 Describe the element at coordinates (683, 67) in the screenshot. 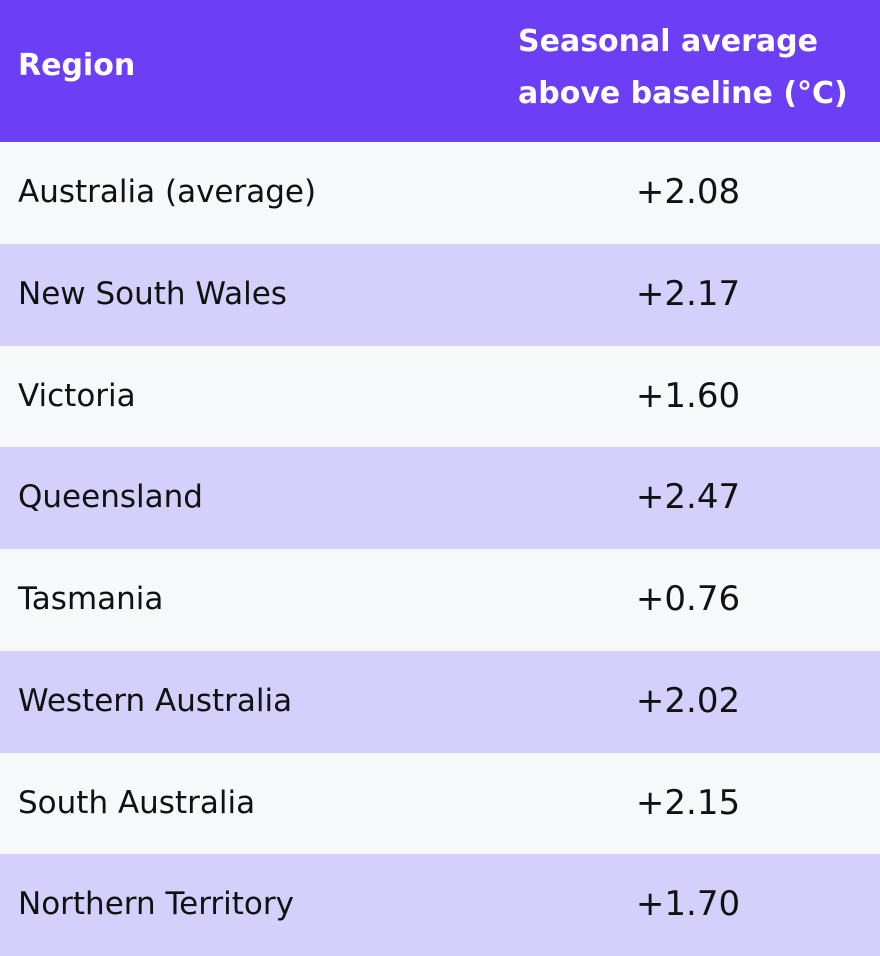

I see `header-cell: Seasonal average above baseline (°C)` at that location.